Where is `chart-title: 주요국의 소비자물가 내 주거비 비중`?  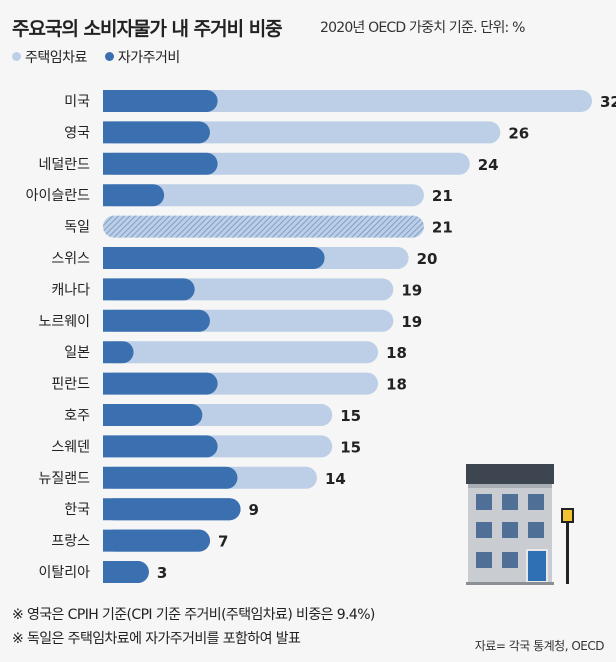 chart-title: 주요국의 소비자물가 내 주거비 비중 is located at coordinates (147, 29).